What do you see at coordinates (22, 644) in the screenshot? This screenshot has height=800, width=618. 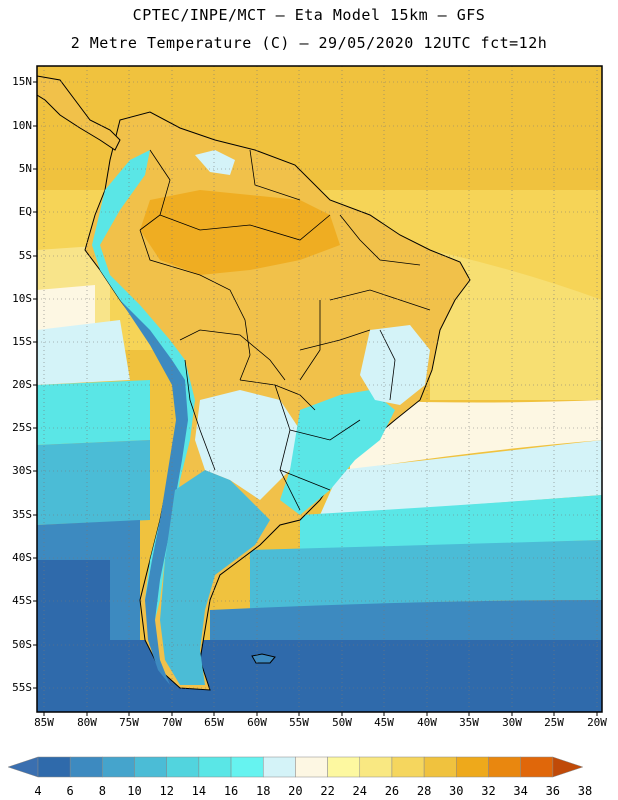 I see `lat-label-50s: 50S` at bounding box center [22, 644].